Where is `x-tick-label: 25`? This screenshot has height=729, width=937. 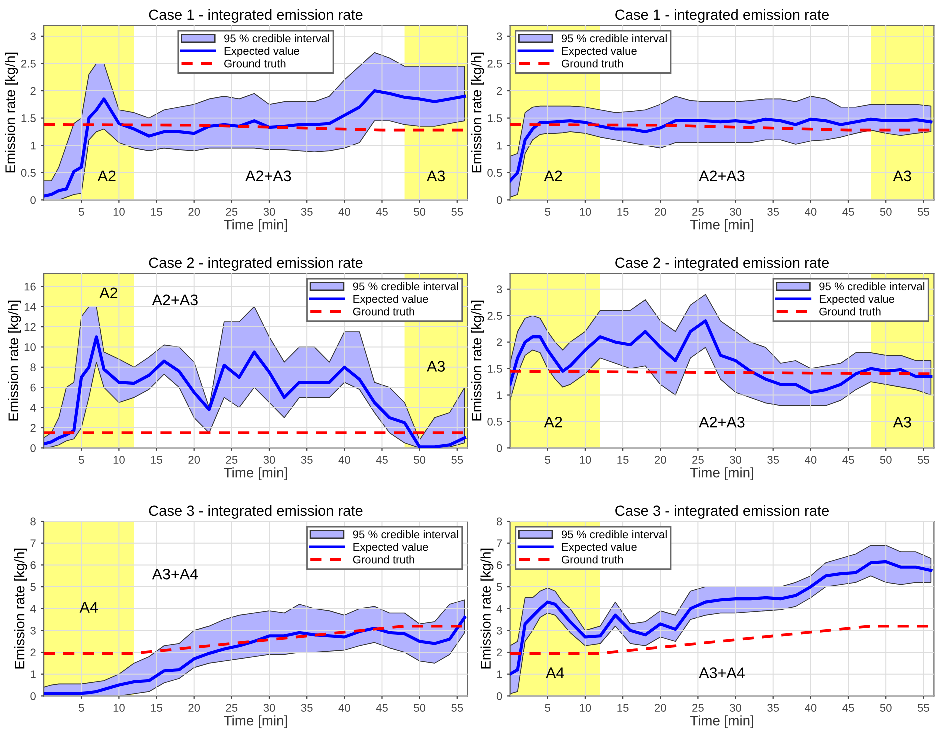 x-tick-label: 25 is located at coordinates (698, 460).